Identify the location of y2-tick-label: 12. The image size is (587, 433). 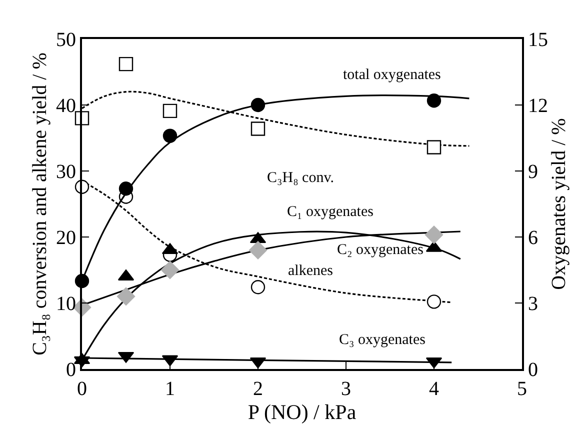
(538, 106).